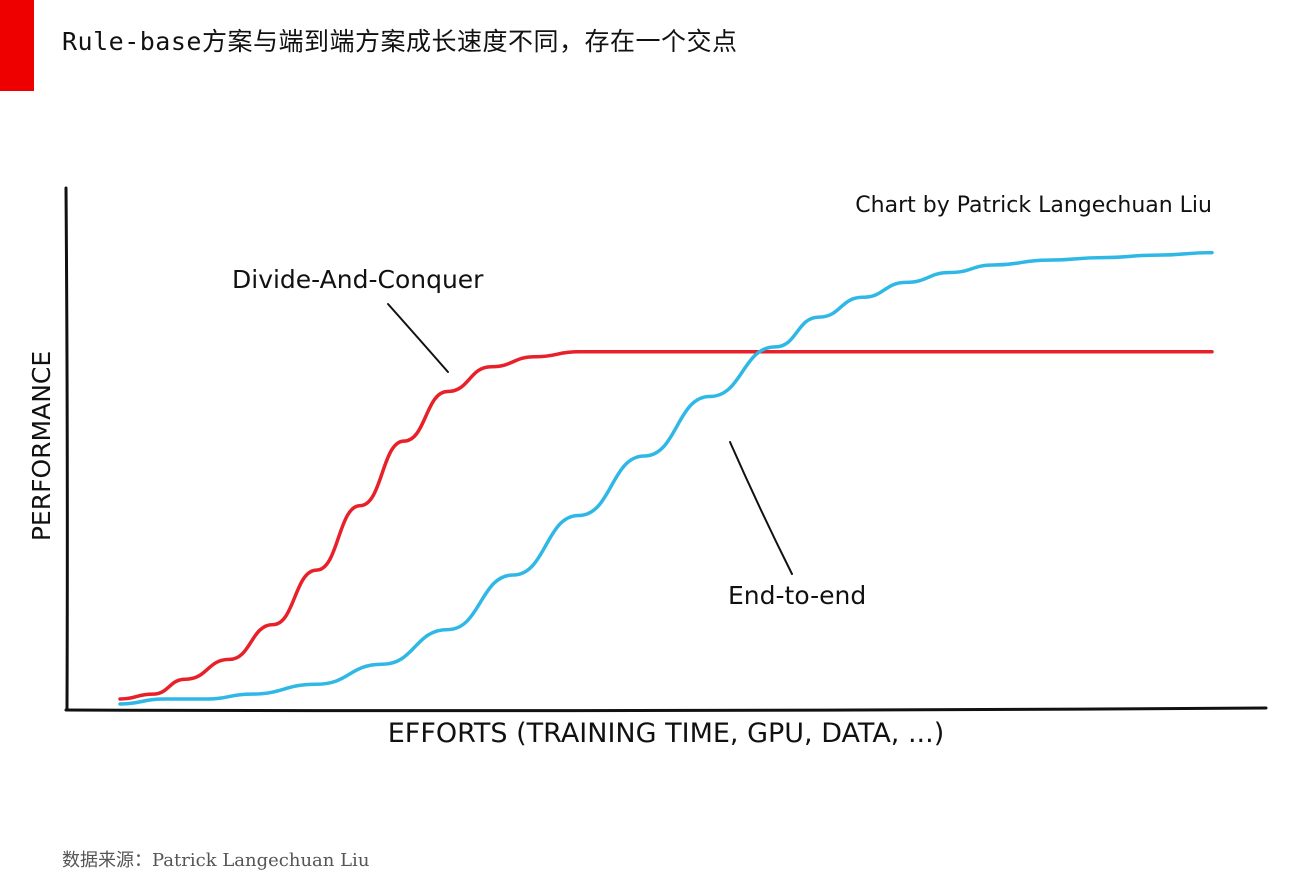 The width and height of the screenshot is (1304, 883). What do you see at coordinates (66, 448) in the screenshot?
I see `y-axis-line` at bounding box center [66, 448].